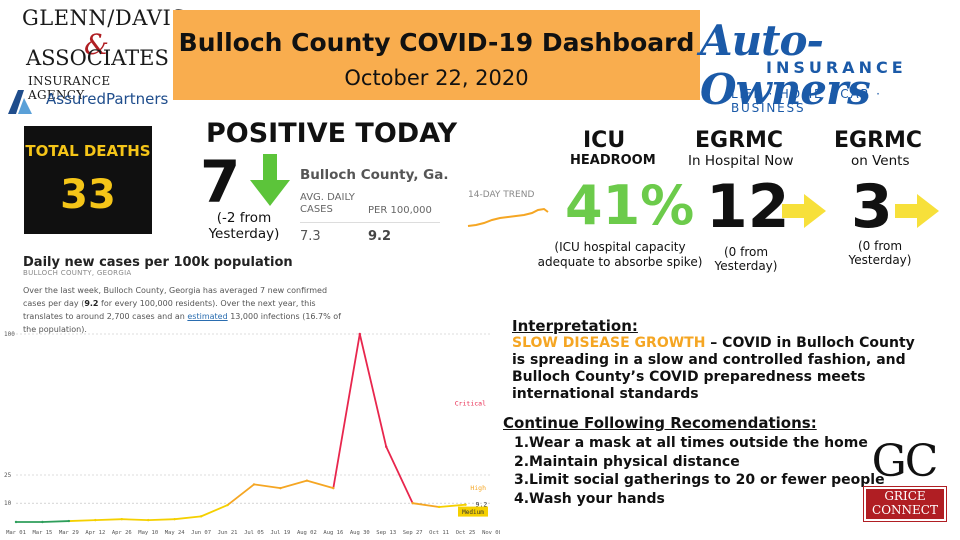 Image resolution: width=960 pixels, height=540 pixels. What do you see at coordinates (400, 210) in the screenshot?
I see `per-100k-label: PER 100,000` at bounding box center [400, 210].